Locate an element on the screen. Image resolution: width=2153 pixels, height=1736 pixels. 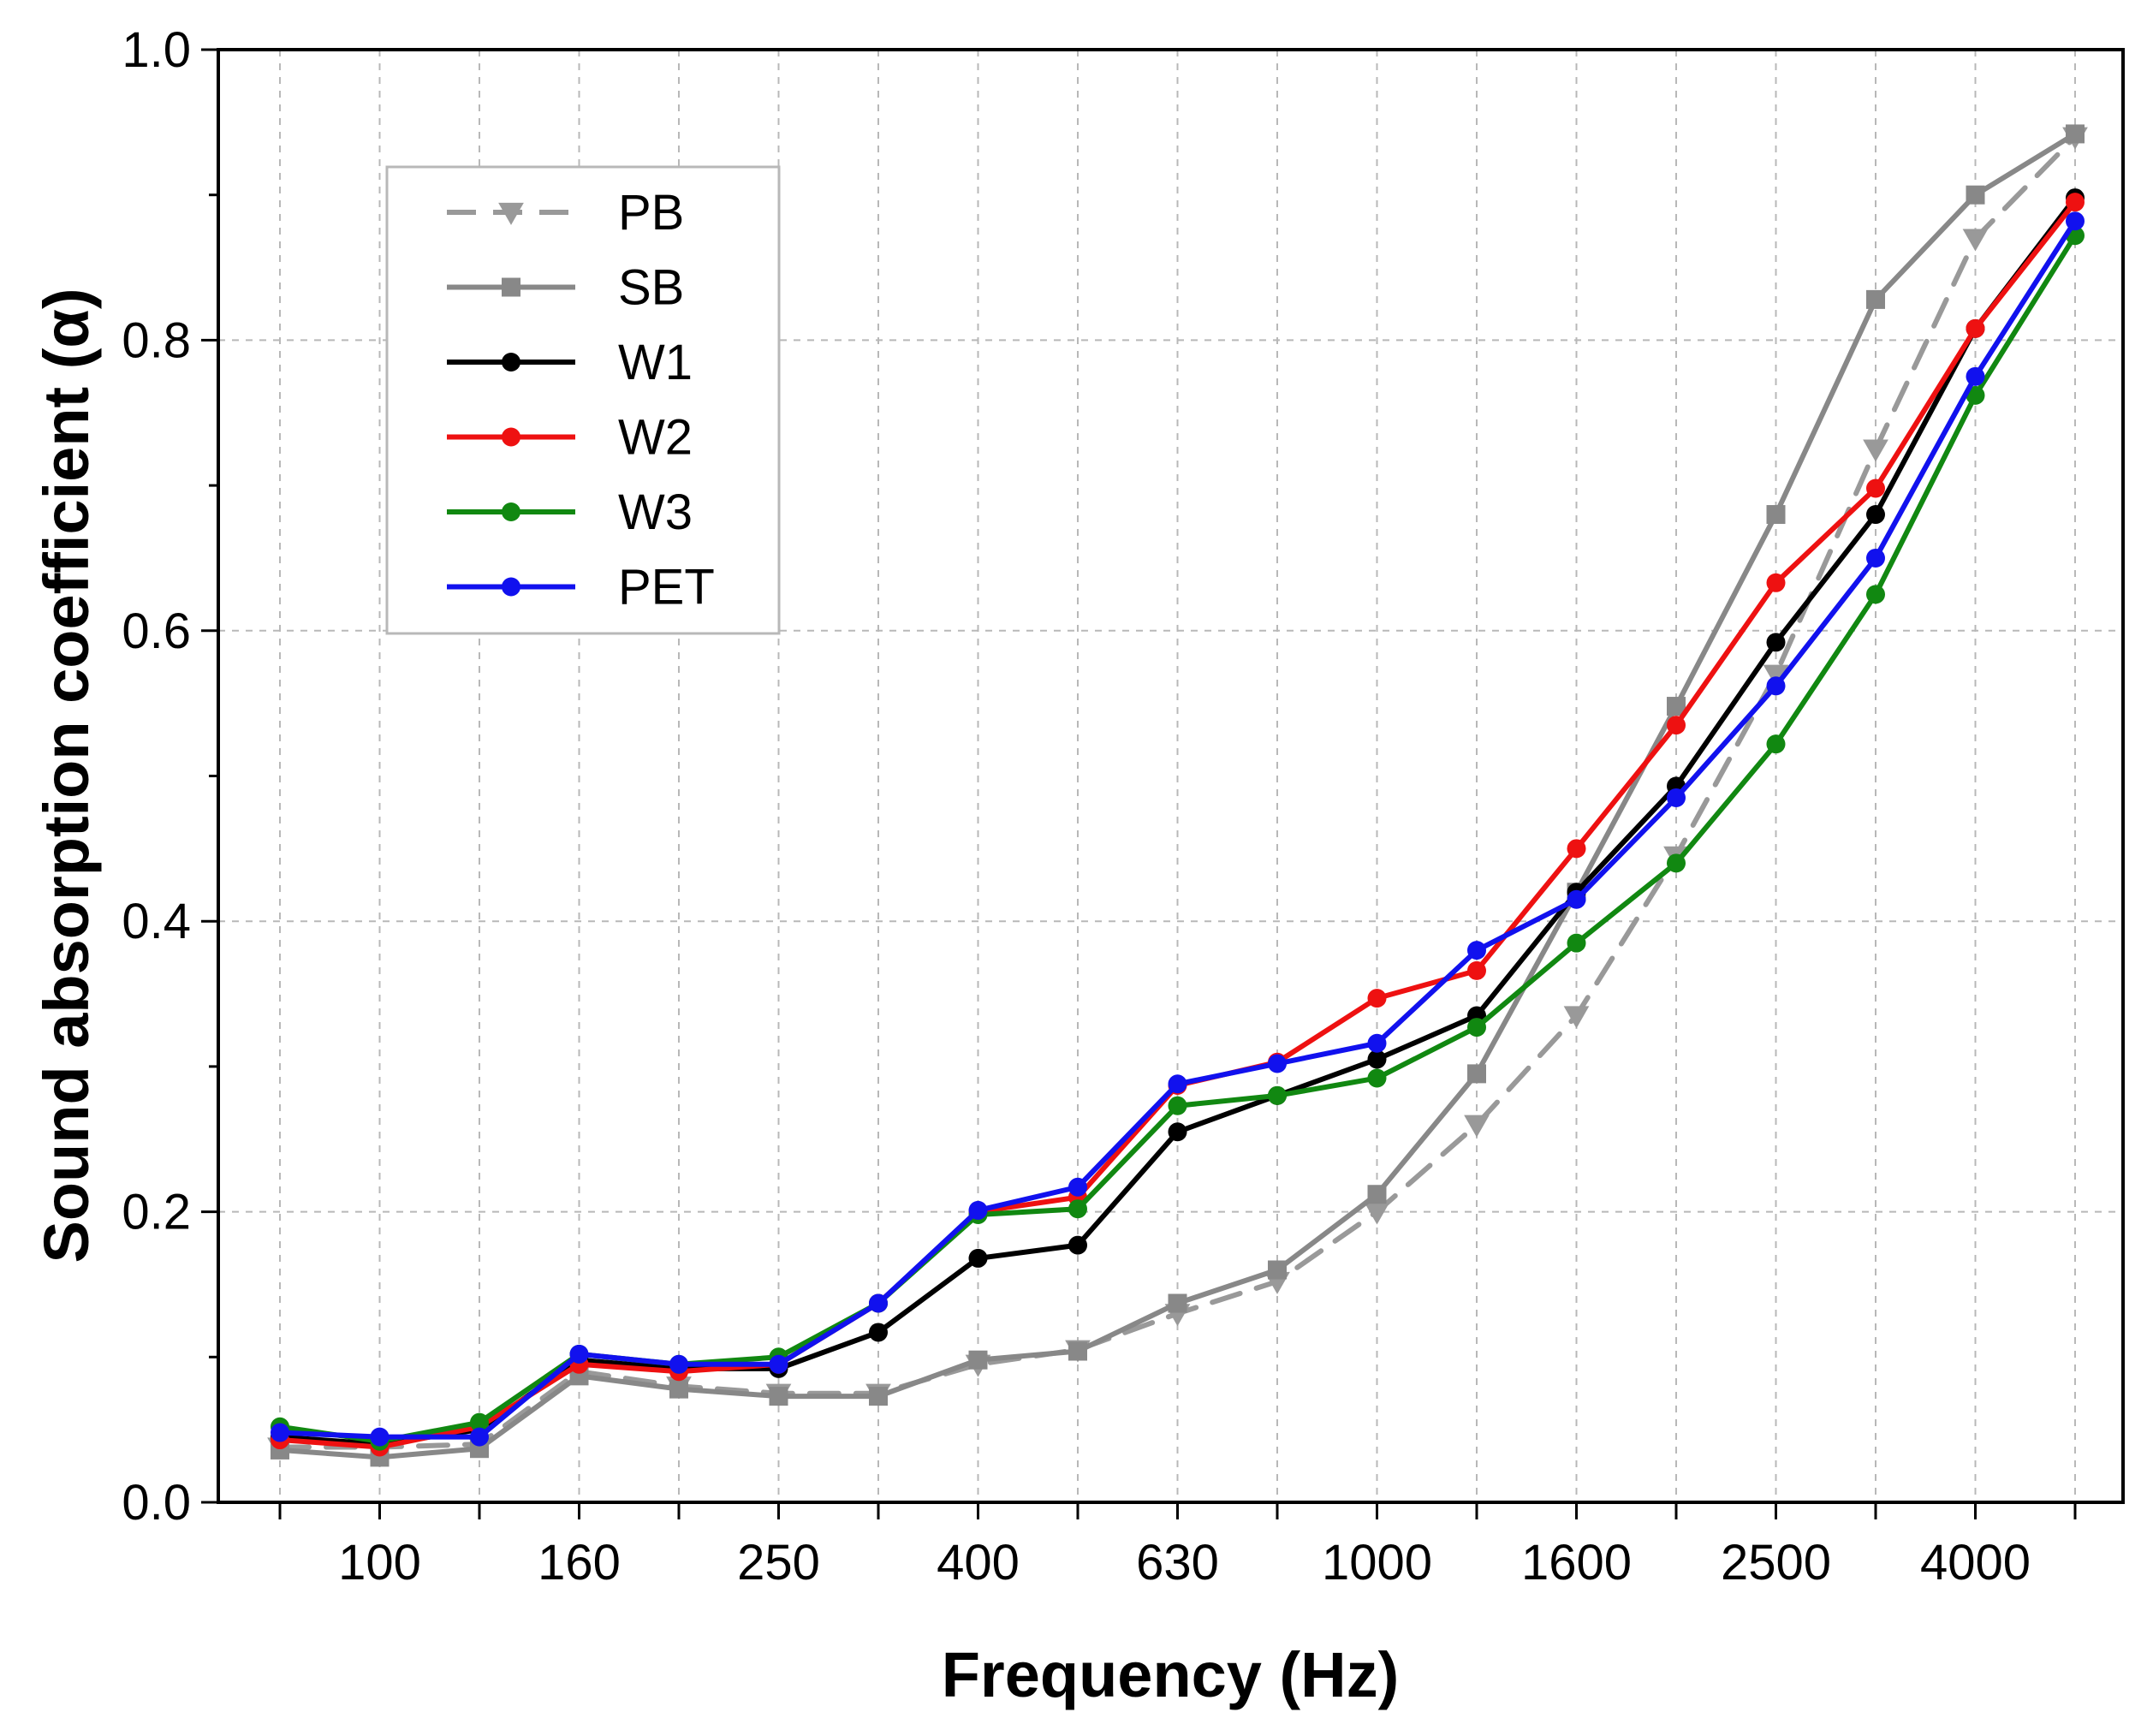
y-tick-label: 0.6 is located at coordinates (156, 631).